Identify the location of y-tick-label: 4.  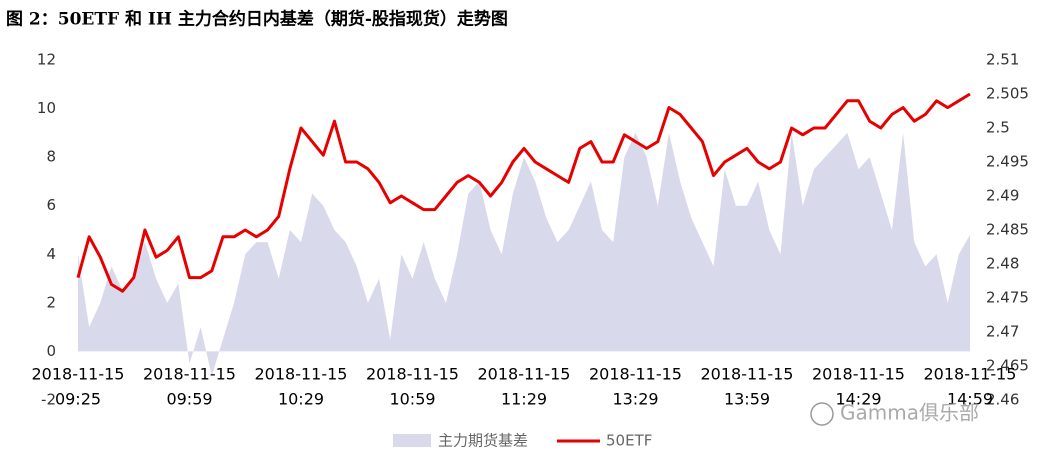
(51, 254).